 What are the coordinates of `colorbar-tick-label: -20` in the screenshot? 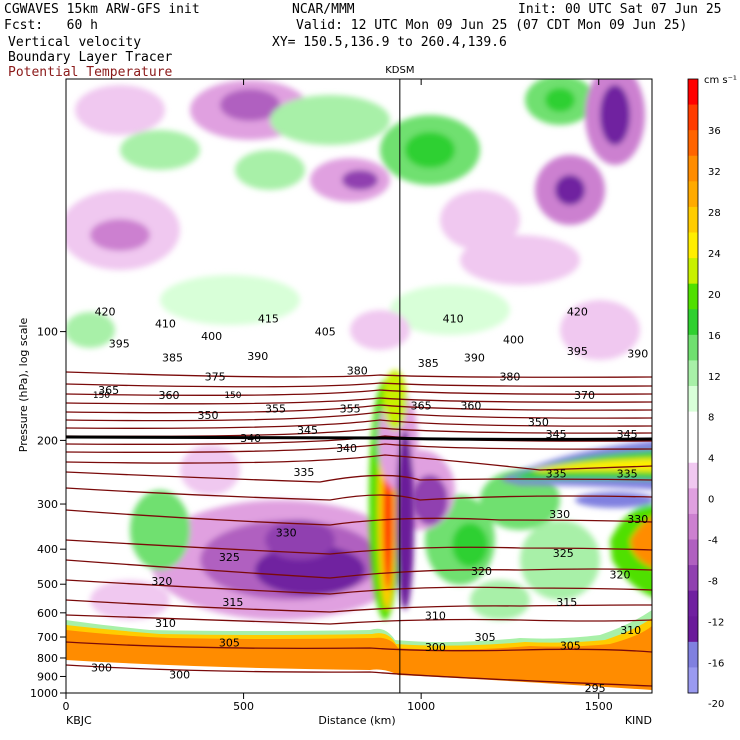 It's located at (716, 704).